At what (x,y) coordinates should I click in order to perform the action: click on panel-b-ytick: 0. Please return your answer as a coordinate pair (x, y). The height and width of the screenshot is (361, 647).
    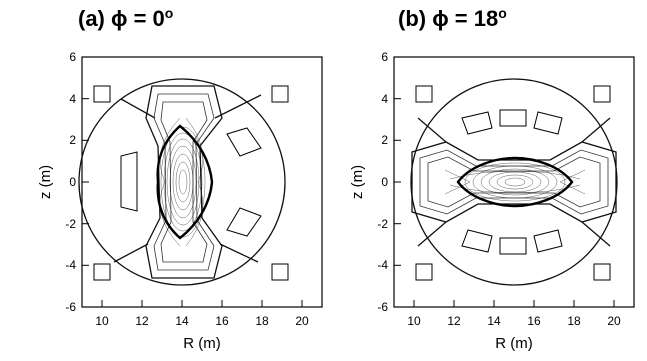
    Looking at the image, I should click on (384, 182).